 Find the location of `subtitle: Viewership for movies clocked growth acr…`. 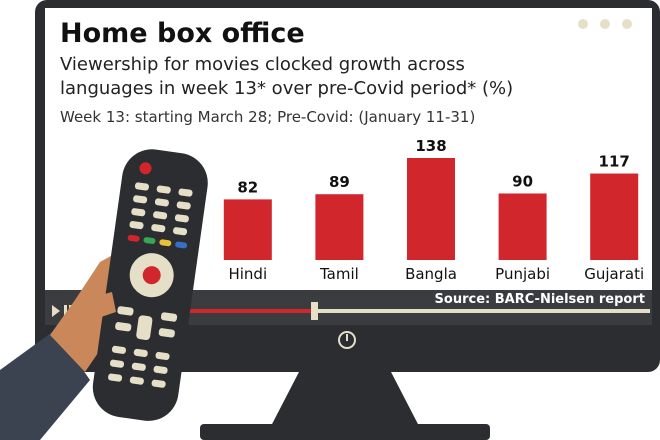

subtitle: Viewership for movies clocked growth acr… is located at coordinates (262, 64).